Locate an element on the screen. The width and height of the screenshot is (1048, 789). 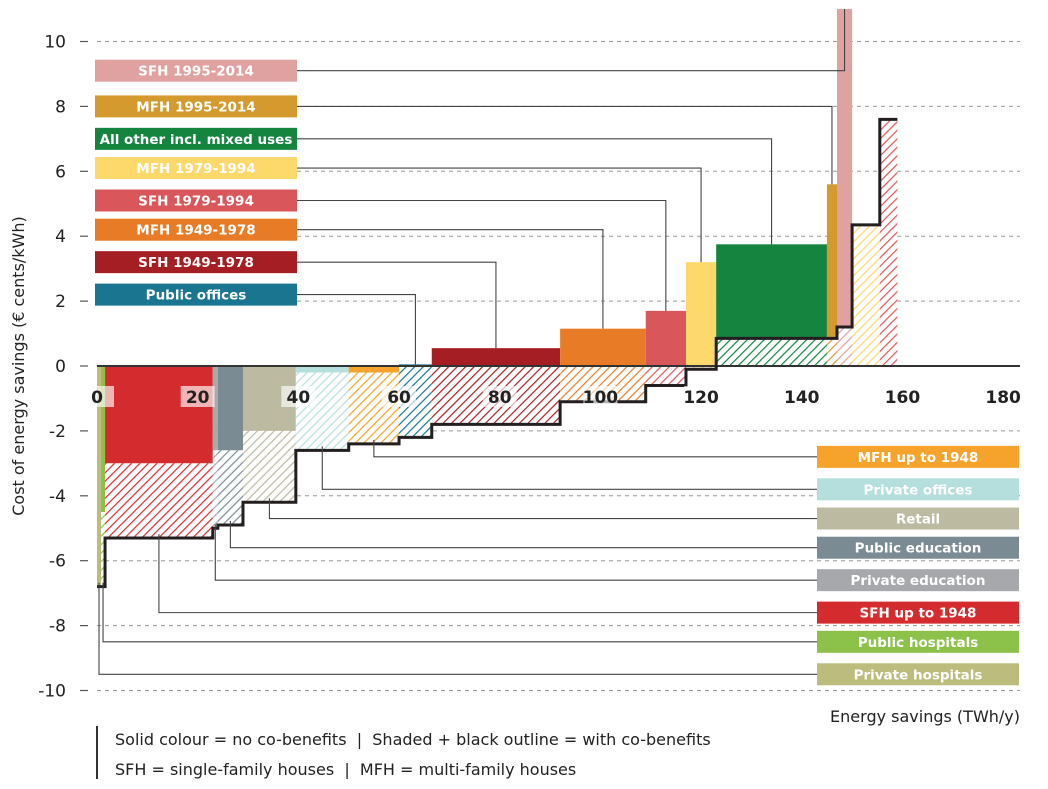
x-tick-labels: 0 20 40 60 80 100 120 140 160 180 is located at coordinates (550, 397).